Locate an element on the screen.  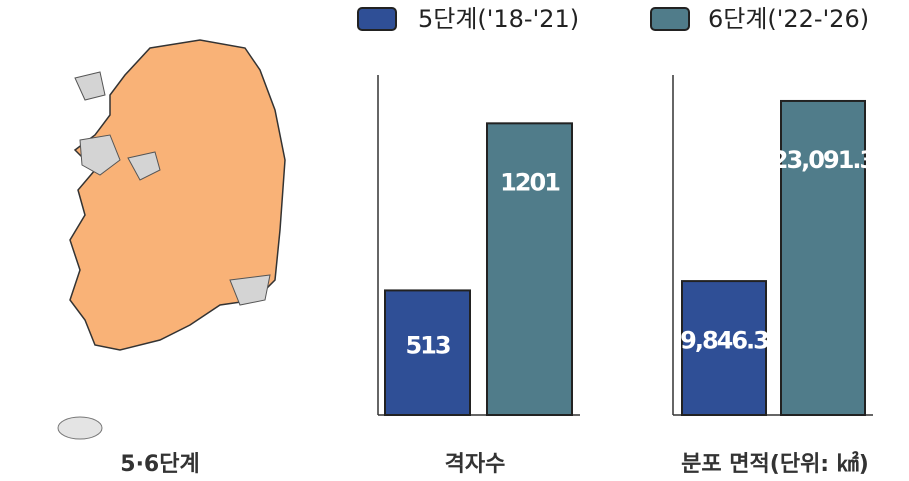
chart-title: 격자수 is located at coordinates (475, 464).